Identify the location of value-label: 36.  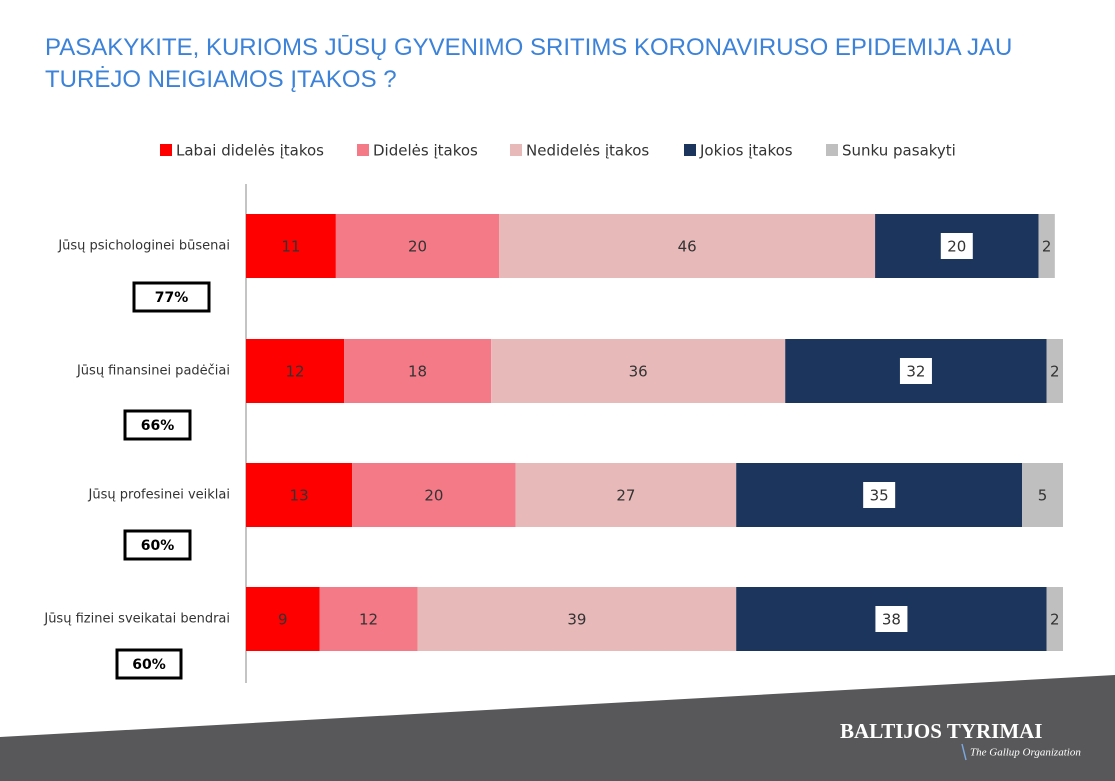
(638, 372).